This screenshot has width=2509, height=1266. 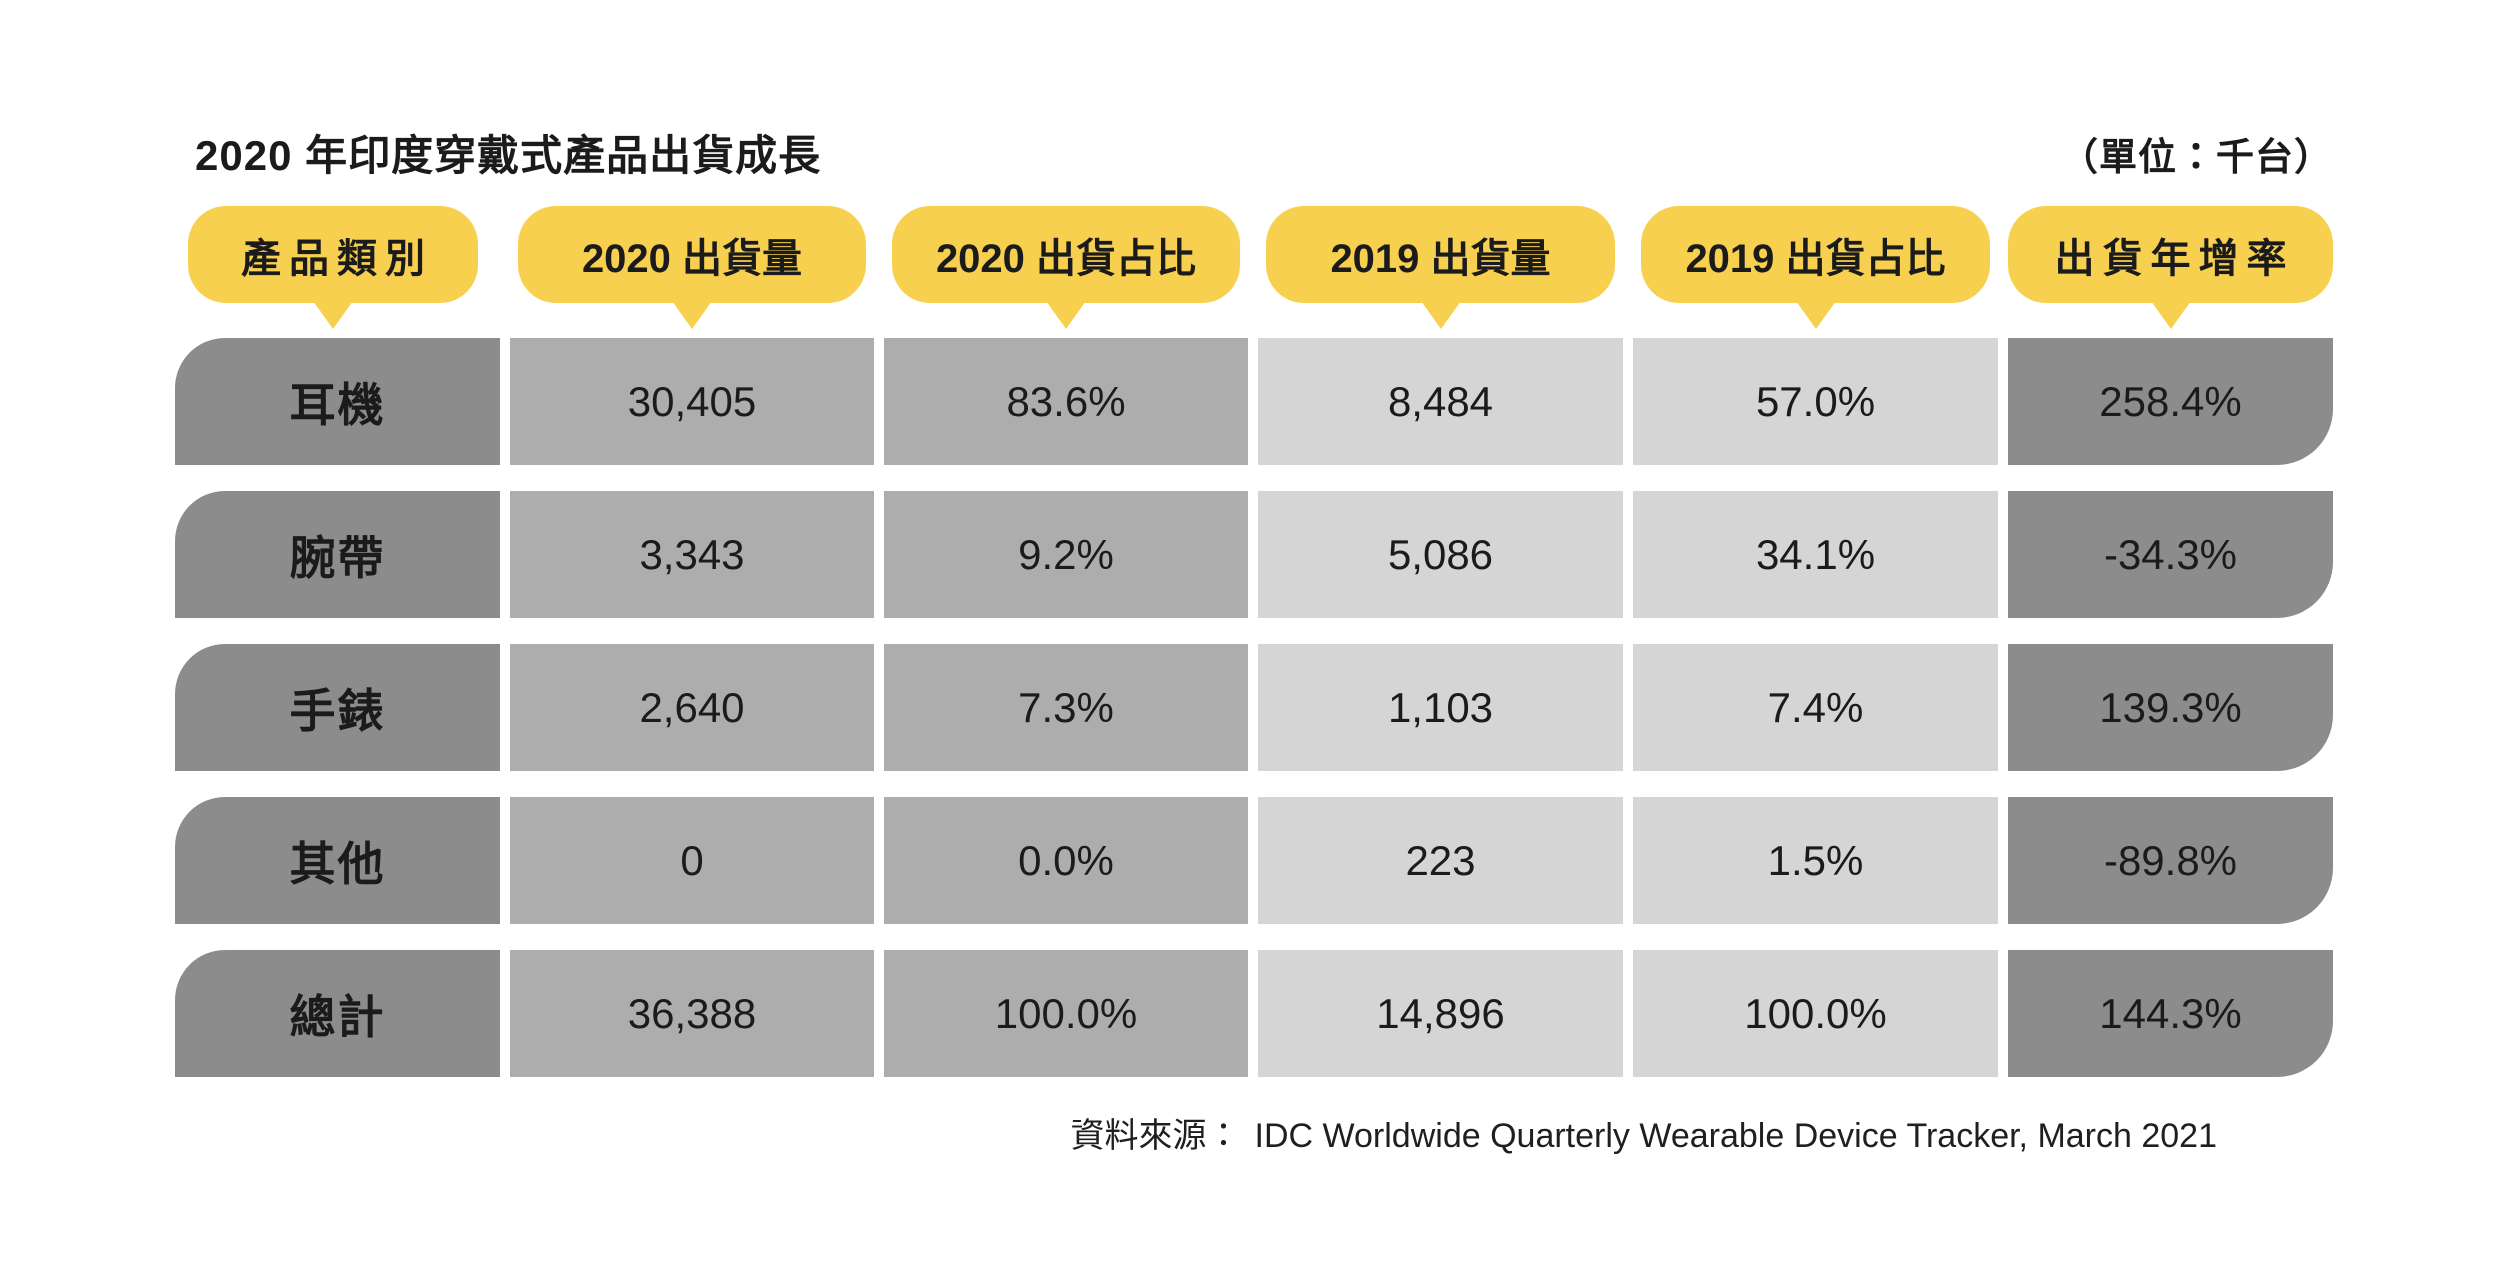 I want to click on column-header-2019-share: 2019 出貨占比, so click(x=1815, y=267).